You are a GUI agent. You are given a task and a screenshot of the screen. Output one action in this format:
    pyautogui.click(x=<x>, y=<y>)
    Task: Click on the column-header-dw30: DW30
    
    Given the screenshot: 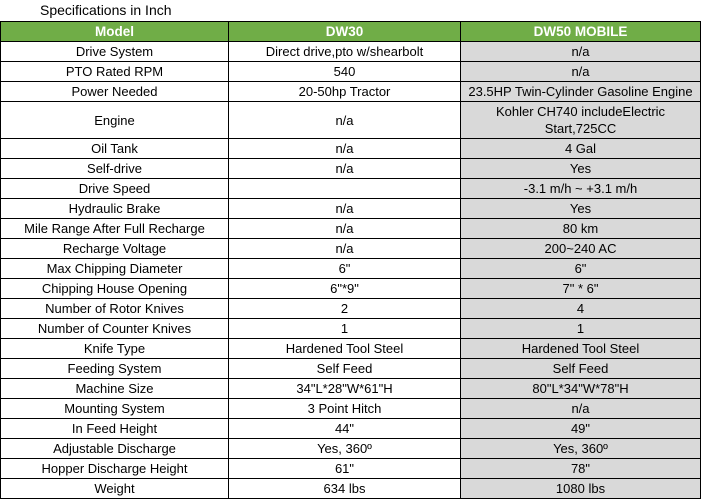 What is the action you would take?
    pyautogui.click(x=344, y=31)
    